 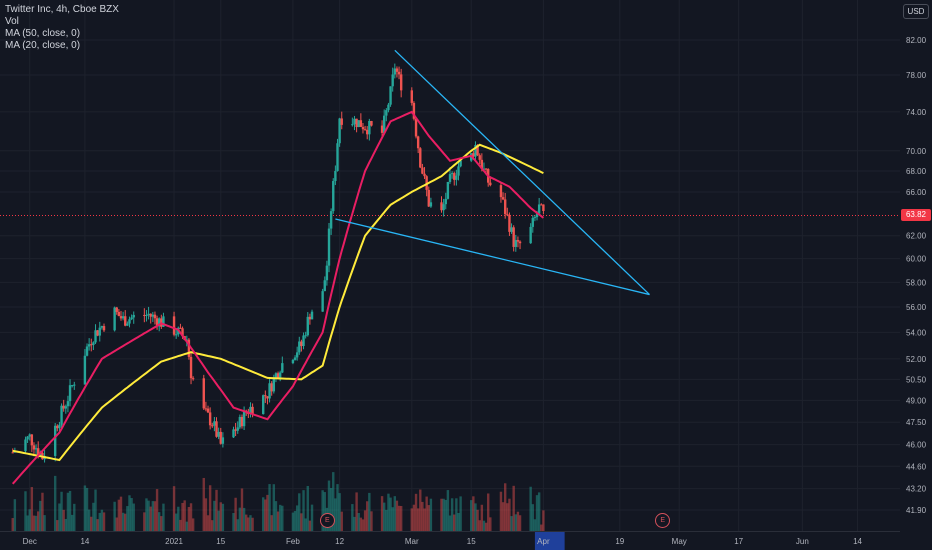 What do you see at coordinates (916, 236) in the screenshot?
I see `y-tick-label: 62.00` at bounding box center [916, 236].